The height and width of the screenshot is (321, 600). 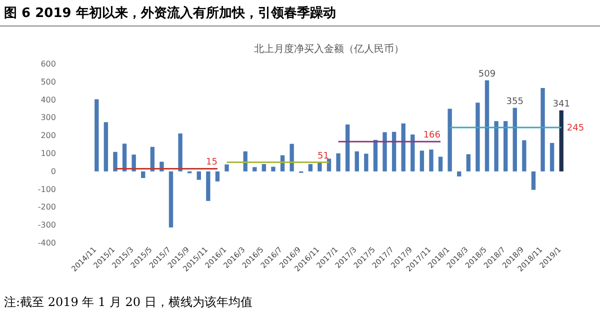 What do you see at coordinates (128, 302) in the screenshot?
I see `text: 注:截至 2019 年 1 月 20 日，横线为该年均值` at bounding box center [128, 302].